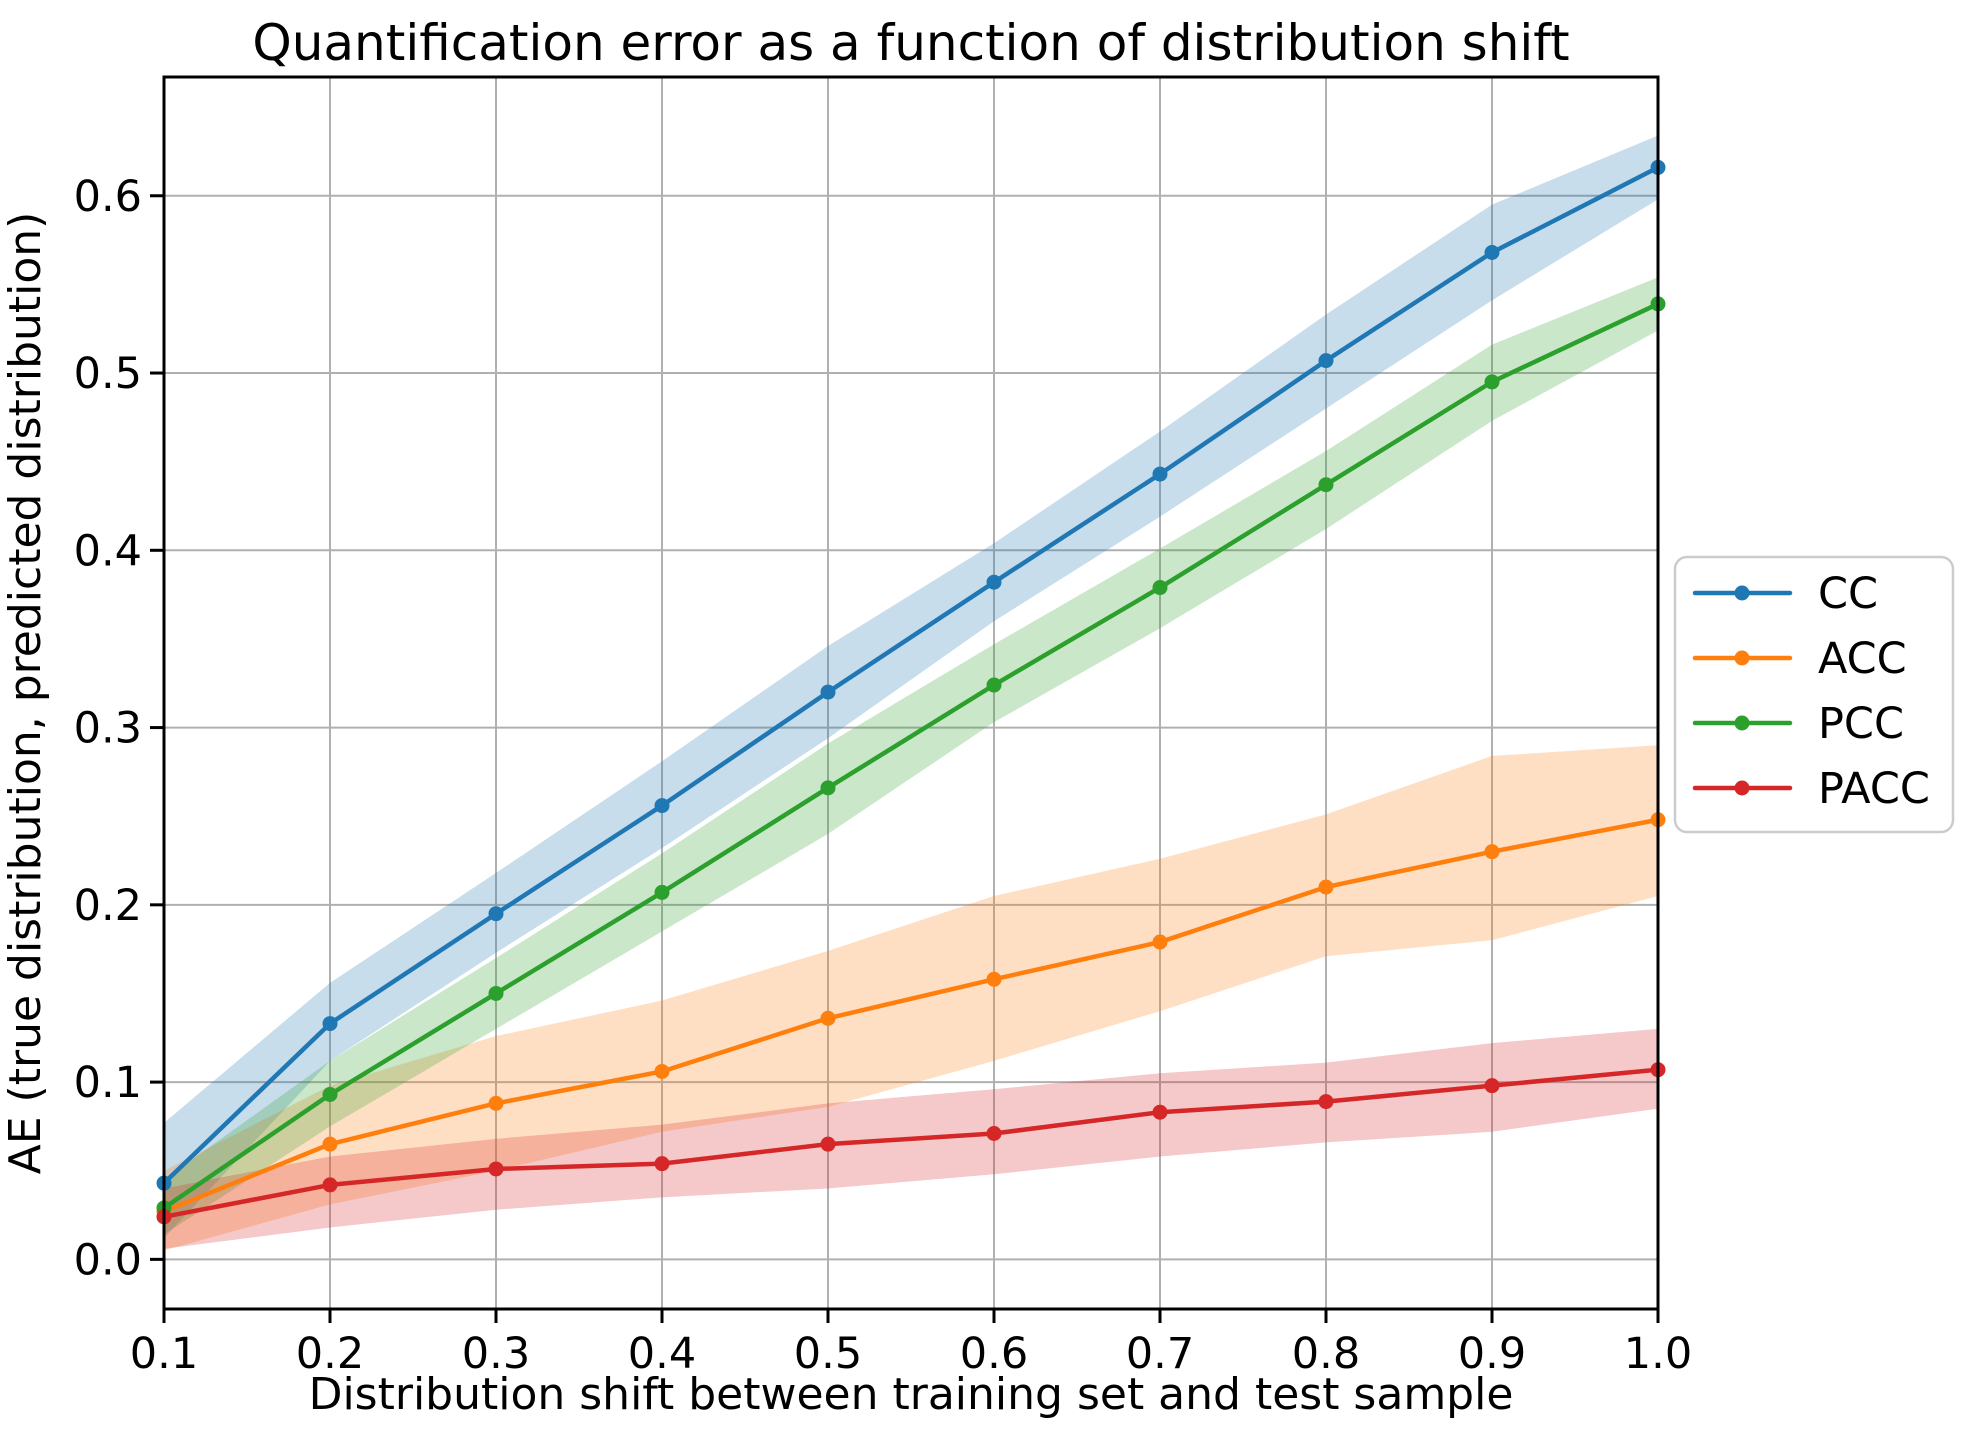 The height and width of the screenshot is (1446, 1969). What do you see at coordinates (1492, 1354) in the screenshot?
I see `x-tick-label: 0.9` at bounding box center [1492, 1354].